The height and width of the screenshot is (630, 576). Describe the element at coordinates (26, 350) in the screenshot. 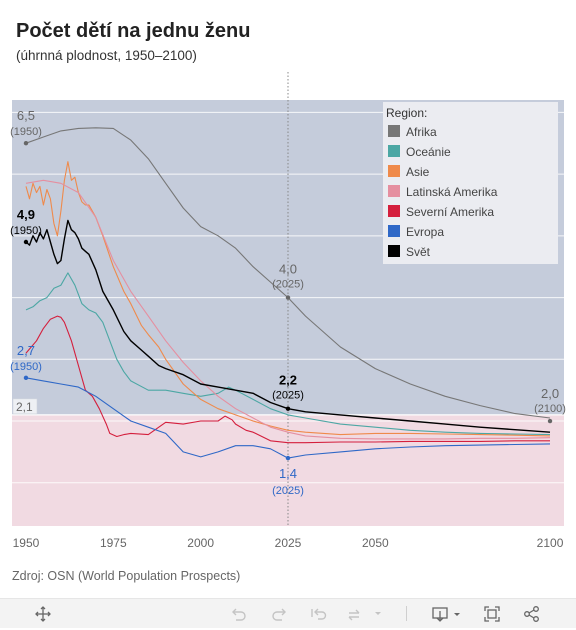

I see `annotation-value-evropa-1950: 2,7` at that location.